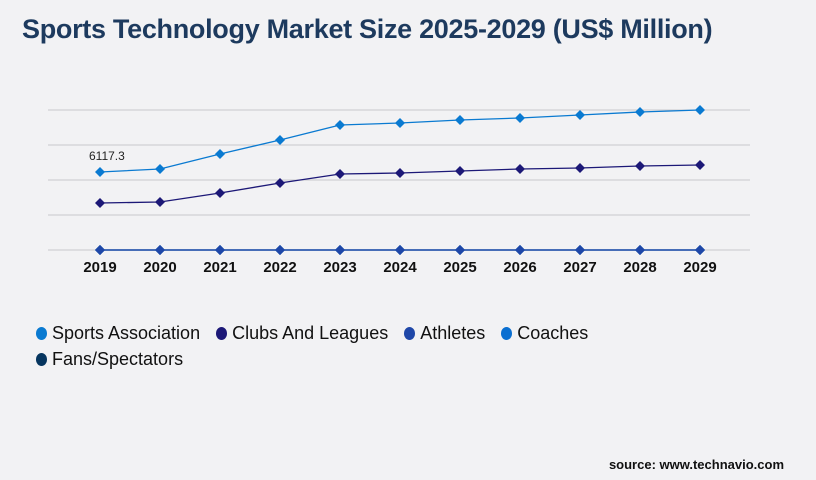 The image size is (816, 480). Describe the element at coordinates (126, 332) in the screenshot. I see `legend-label: Sports Association` at that location.